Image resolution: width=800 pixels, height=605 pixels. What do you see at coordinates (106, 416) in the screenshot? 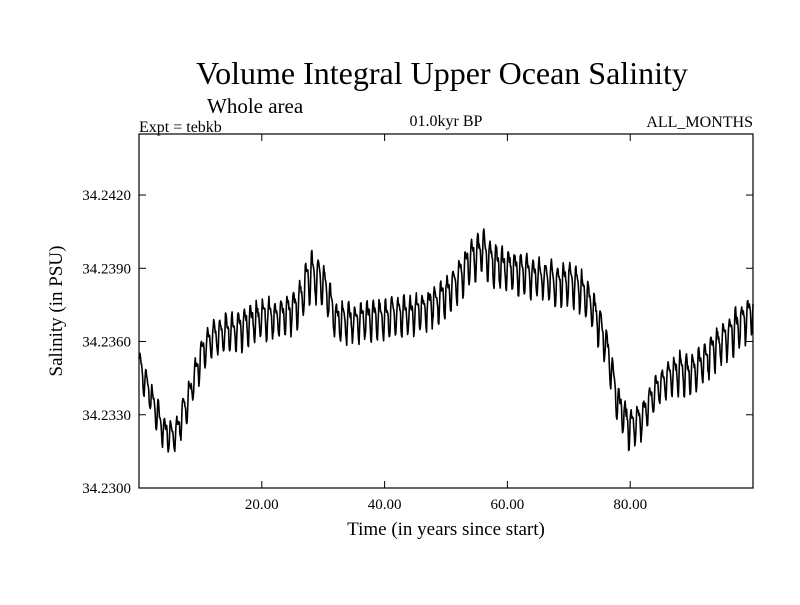
I see `y-tick-label: 34.2330` at bounding box center [106, 416].